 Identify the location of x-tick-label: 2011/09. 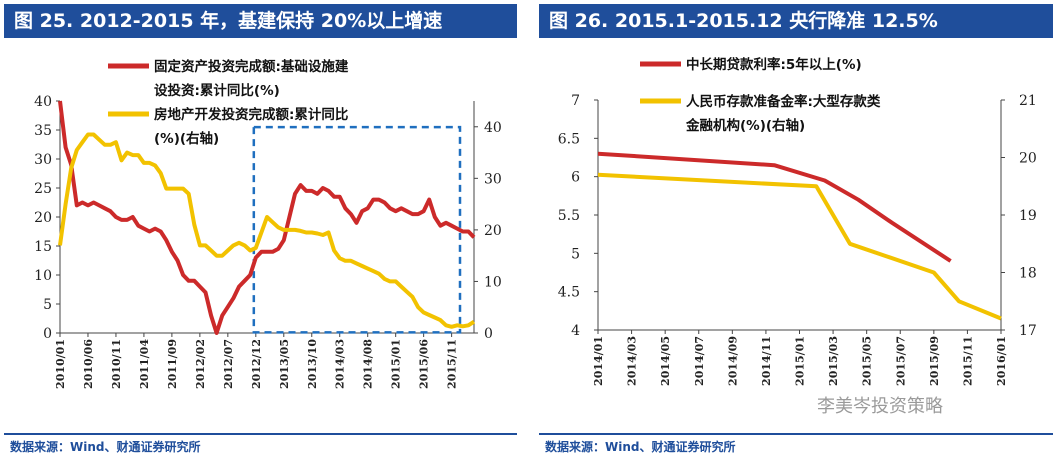
(172, 364).